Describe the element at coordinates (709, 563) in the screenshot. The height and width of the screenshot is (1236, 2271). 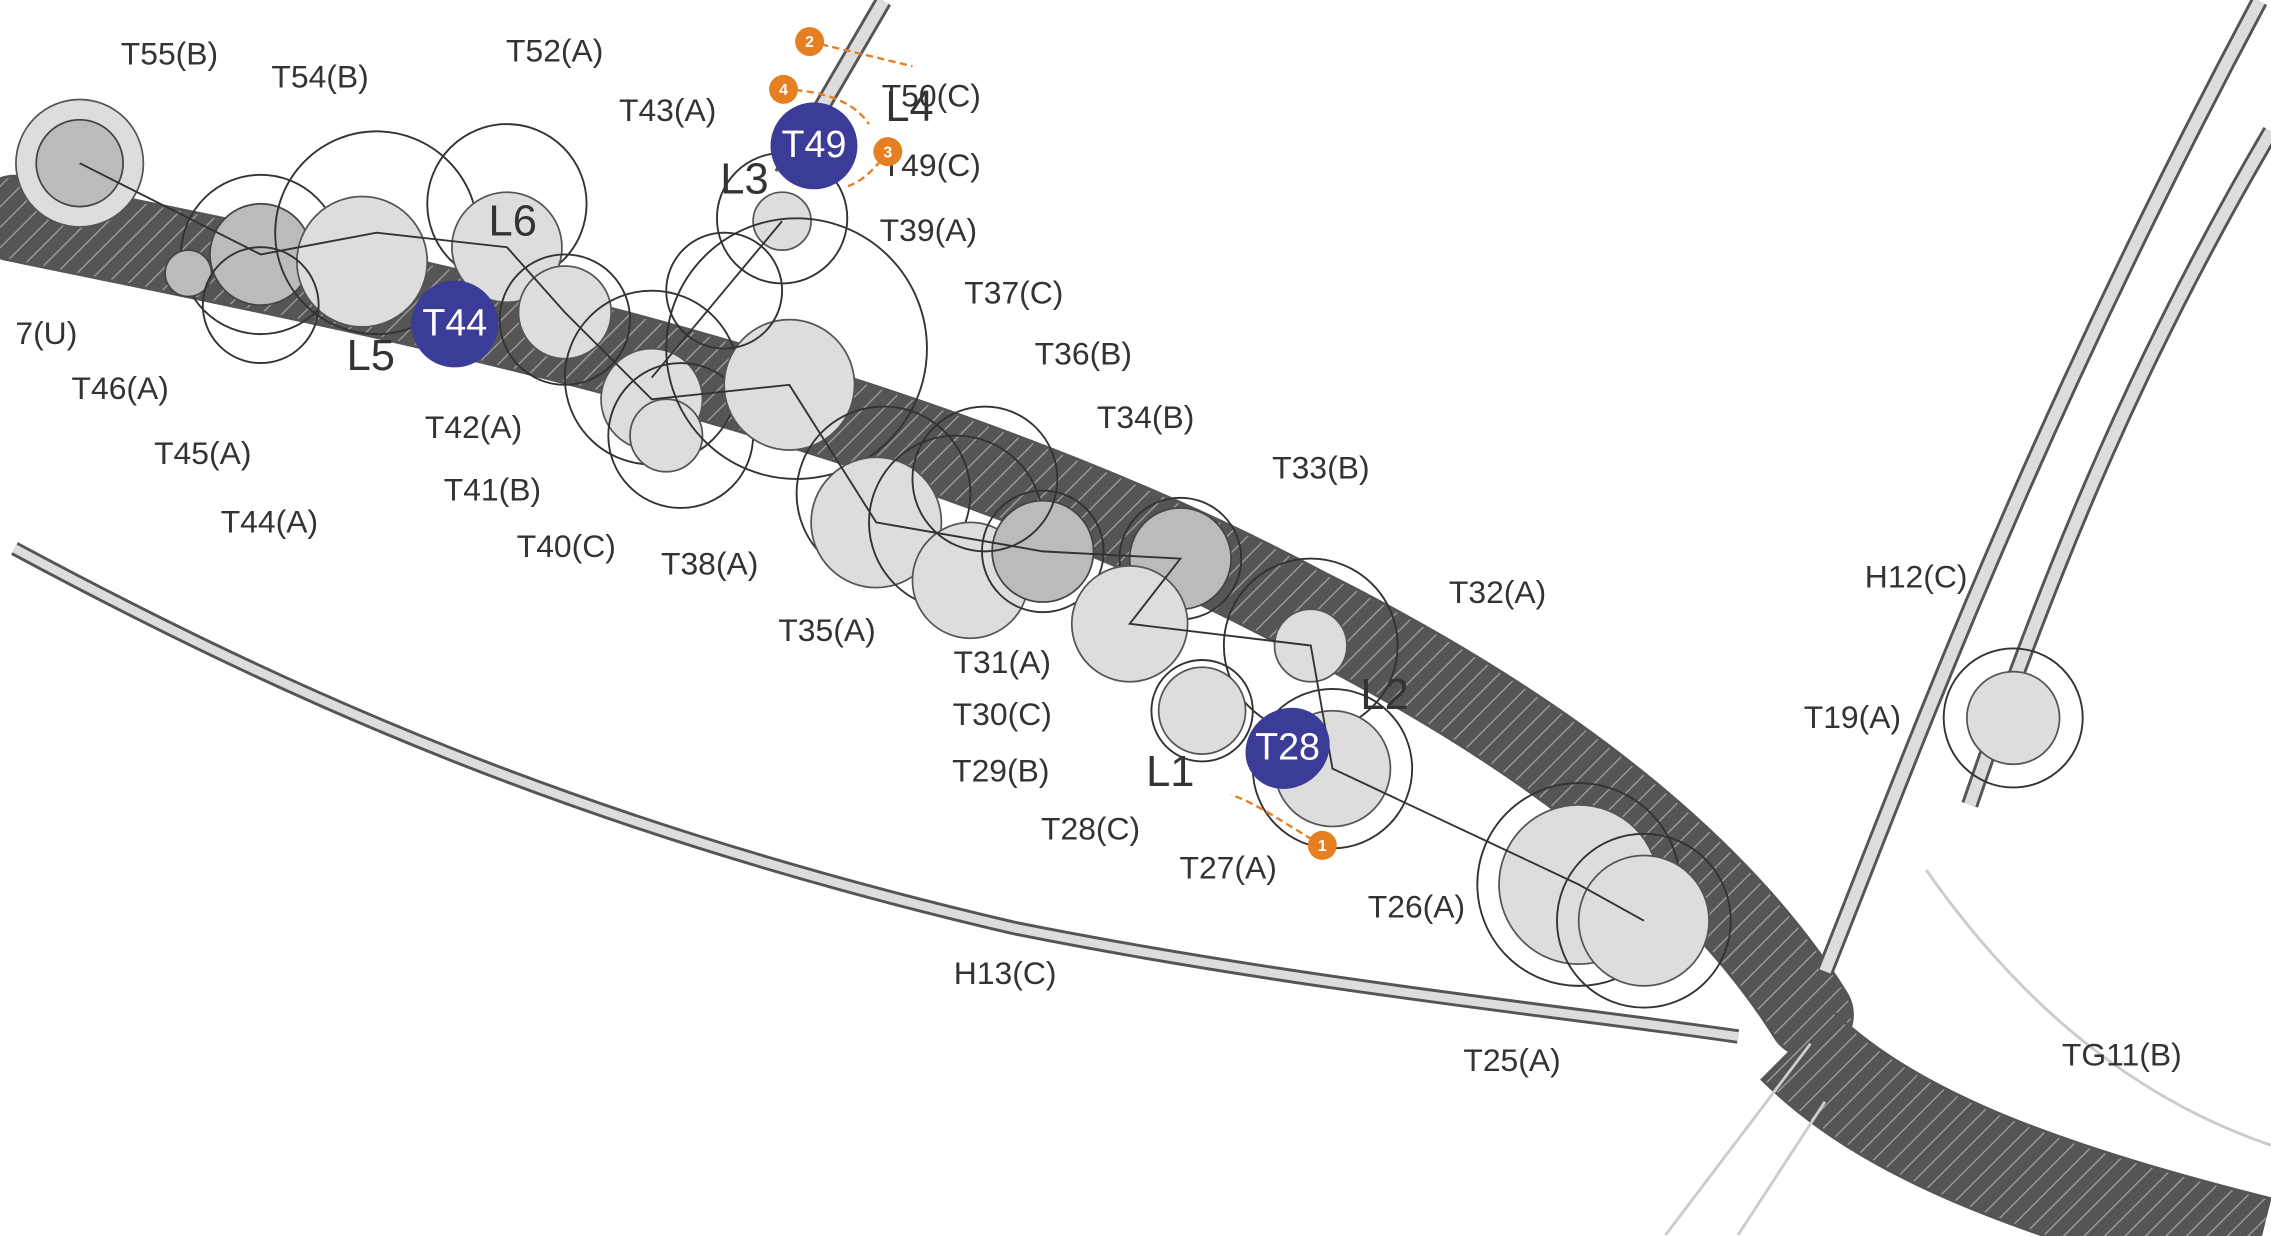
I see `tree-label: T38(A)` at that location.